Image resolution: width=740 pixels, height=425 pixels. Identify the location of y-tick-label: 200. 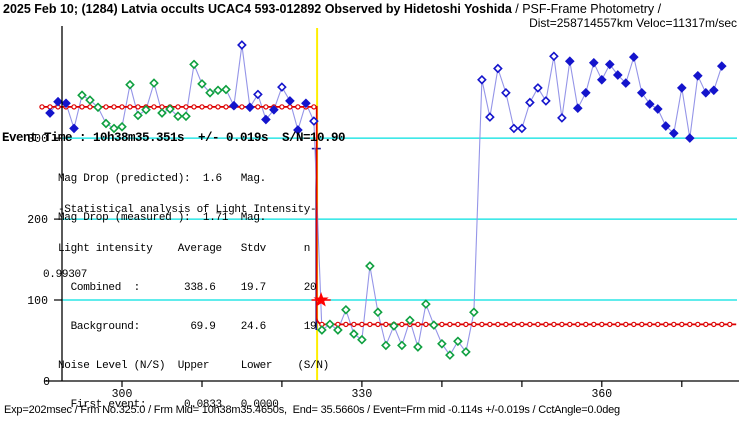
(37, 220).